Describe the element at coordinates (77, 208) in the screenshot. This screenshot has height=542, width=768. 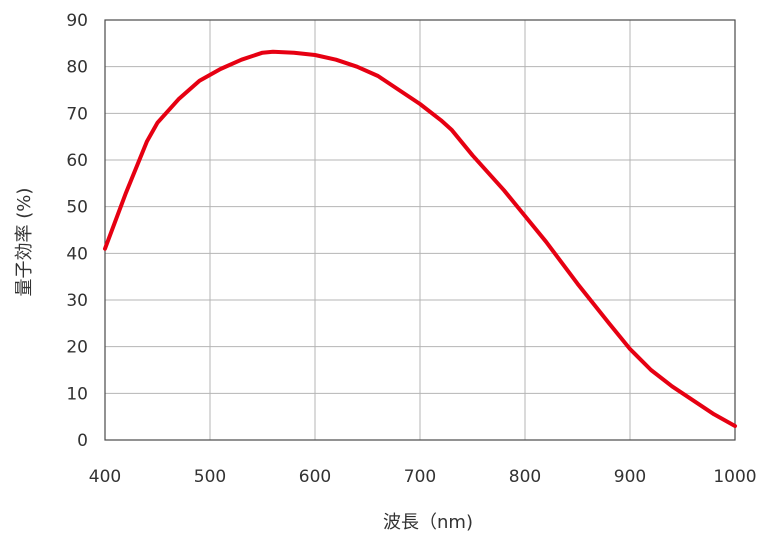
I see `y-tick-label: 50` at that location.